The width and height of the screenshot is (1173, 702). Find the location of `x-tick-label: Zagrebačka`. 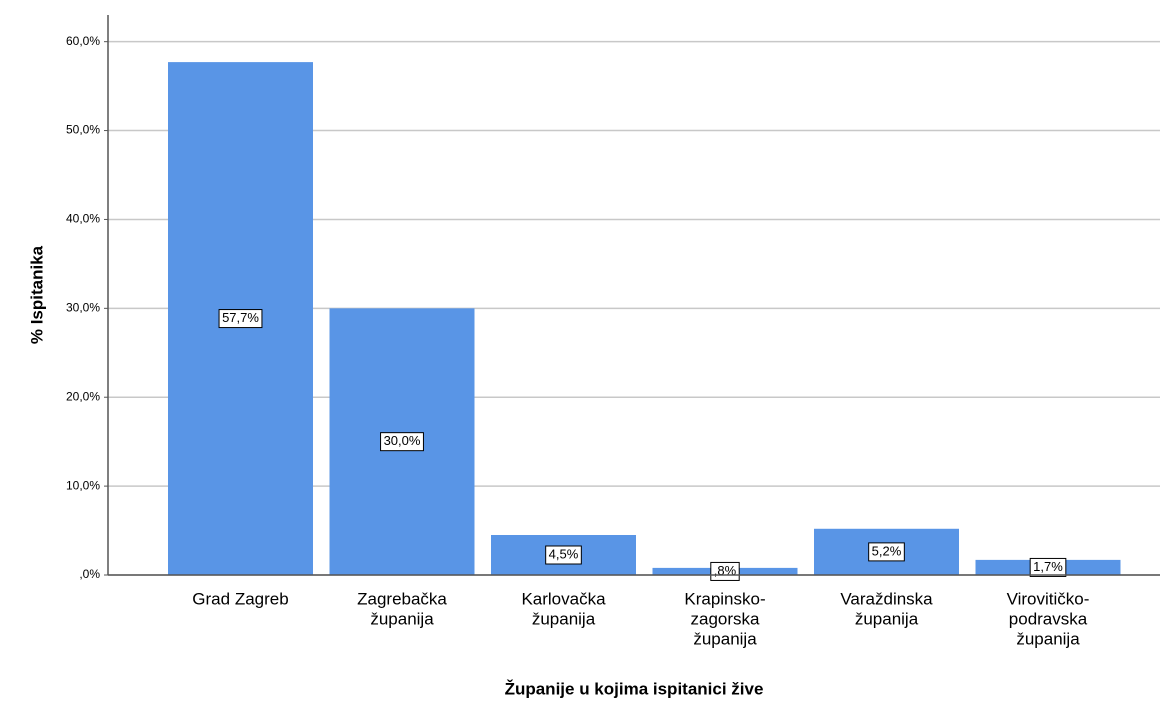

x-tick-label: Zagrebačka is located at coordinates (402, 598).